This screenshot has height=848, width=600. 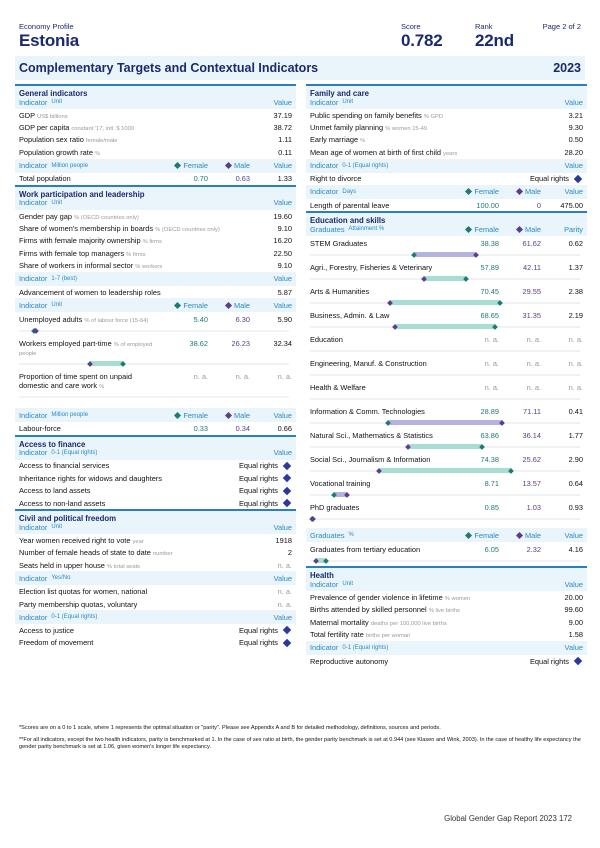 I want to click on table-row: Early marriage% 0.50, so click(x=446, y=140).